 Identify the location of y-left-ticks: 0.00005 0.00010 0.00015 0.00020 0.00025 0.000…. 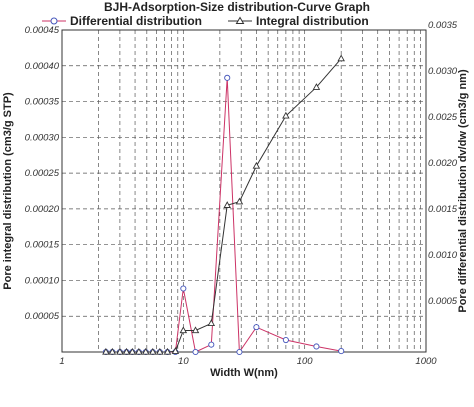
(42, 173).